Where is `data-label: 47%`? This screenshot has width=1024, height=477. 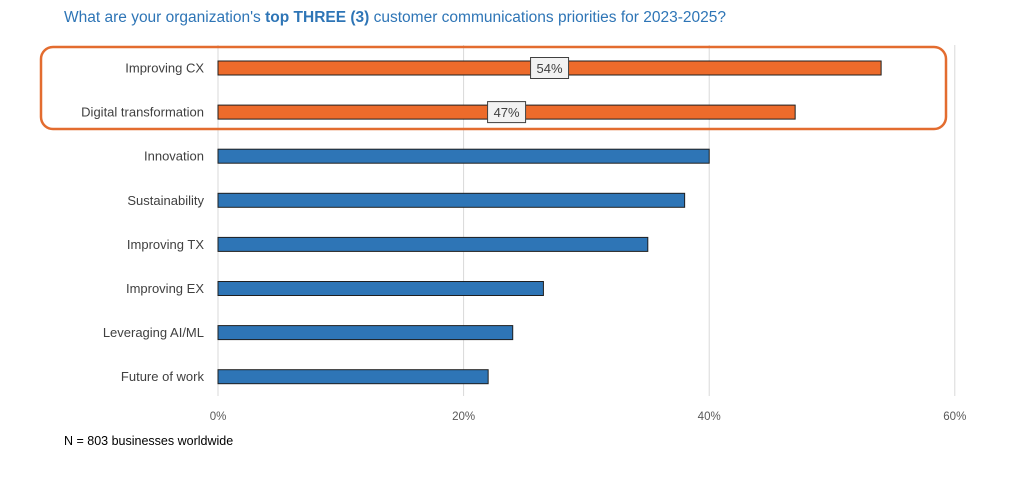 data-label: 47% is located at coordinates (507, 112).